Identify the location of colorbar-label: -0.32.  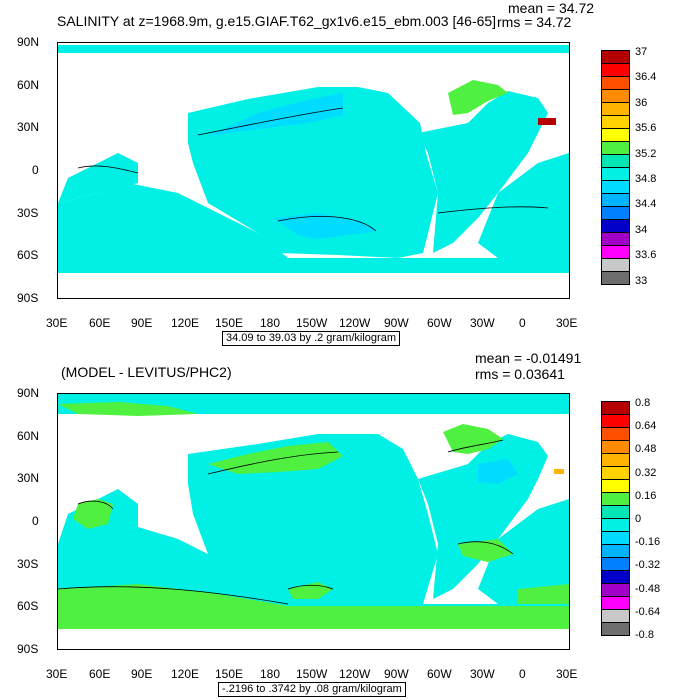
(648, 565).